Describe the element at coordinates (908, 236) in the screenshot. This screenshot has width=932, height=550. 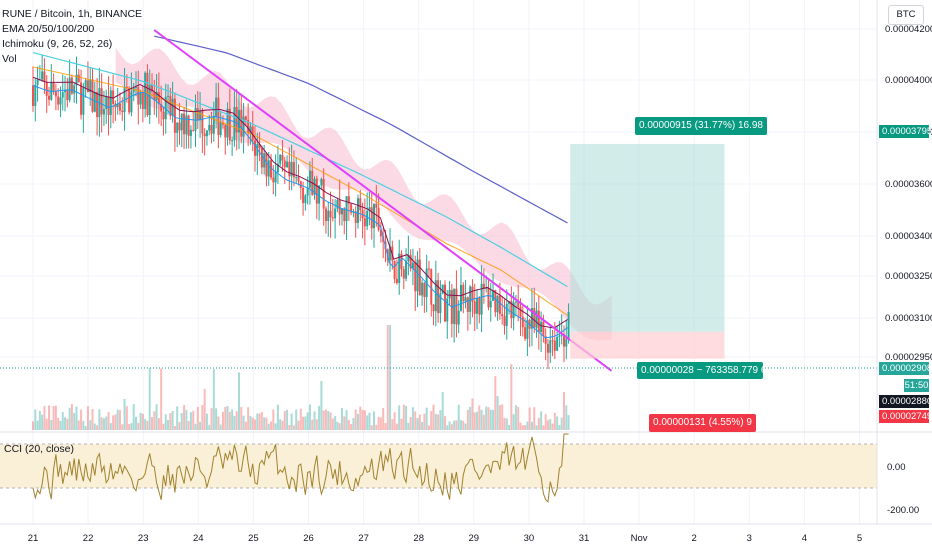
I see `y-tick-label: 0.00003400` at that location.